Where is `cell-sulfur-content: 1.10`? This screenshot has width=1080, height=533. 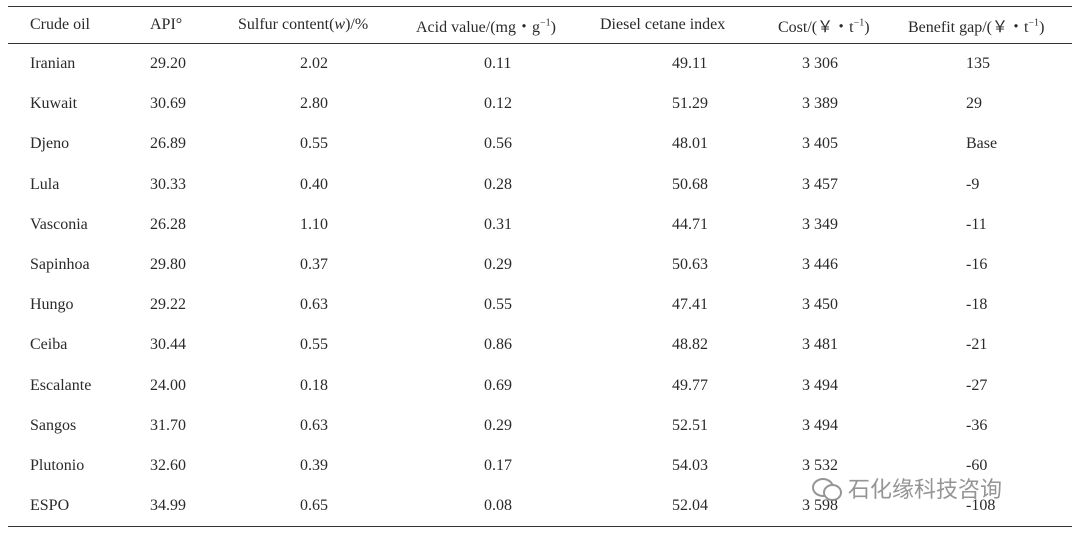 cell-sulfur-content: 1.10 is located at coordinates (314, 224).